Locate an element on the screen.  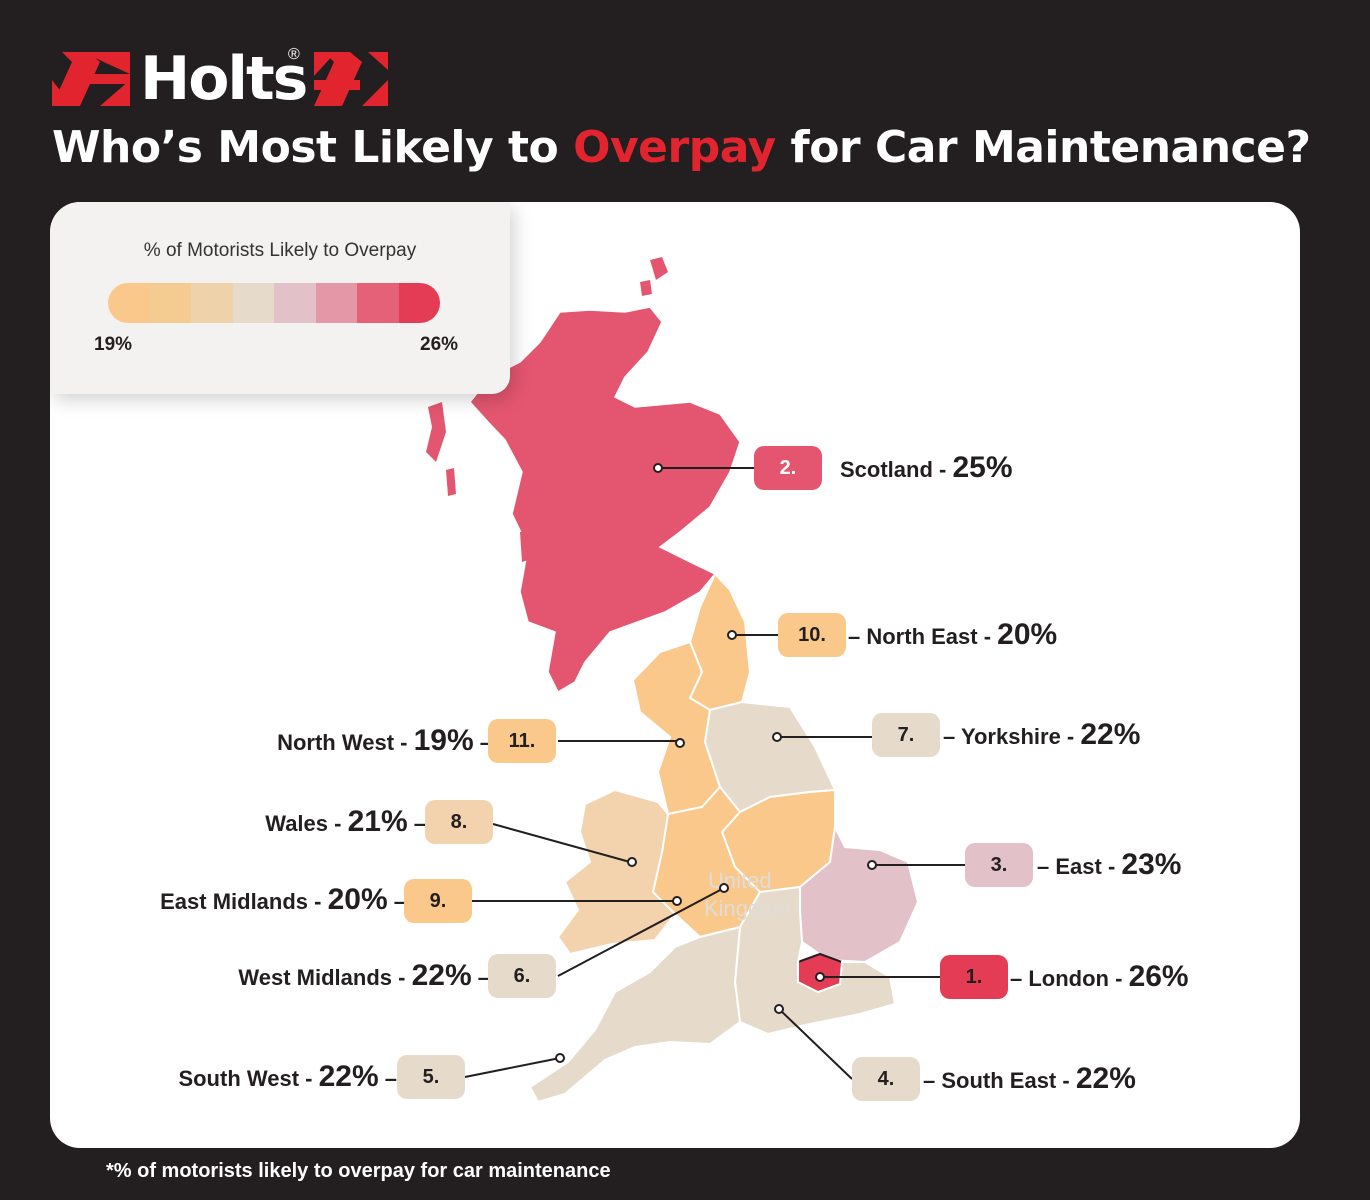
rank-badge-east-midlands: 9. is located at coordinates (438, 901).